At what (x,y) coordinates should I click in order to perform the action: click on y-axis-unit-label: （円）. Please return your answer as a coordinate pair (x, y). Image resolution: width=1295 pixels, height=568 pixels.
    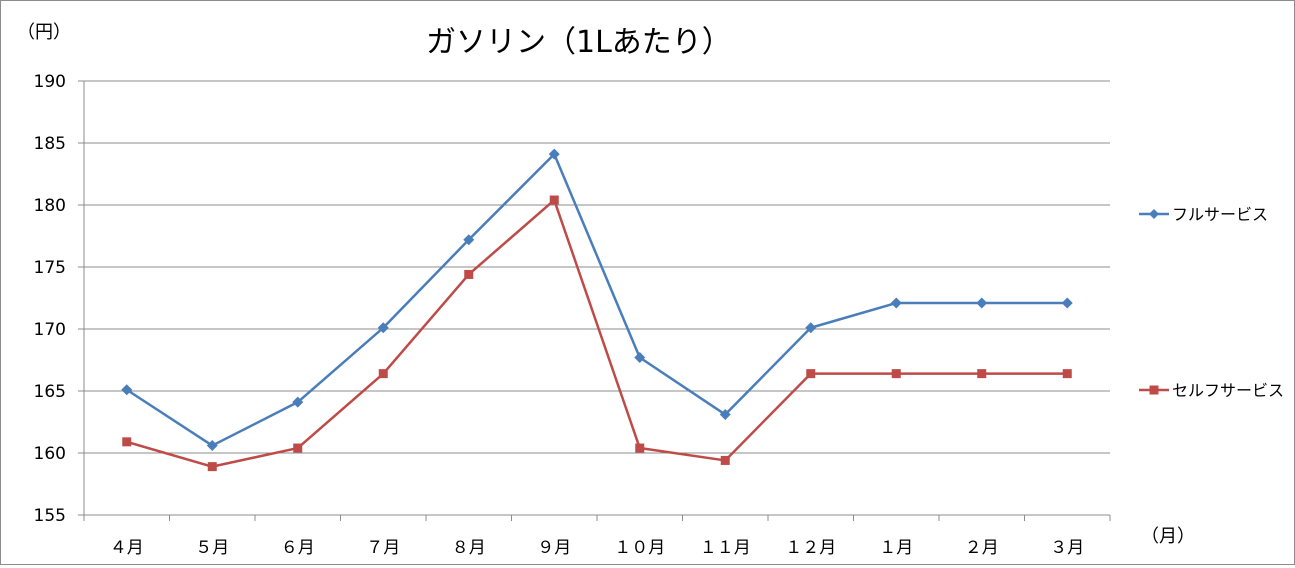
    Looking at the image, I should click on (44, 32).